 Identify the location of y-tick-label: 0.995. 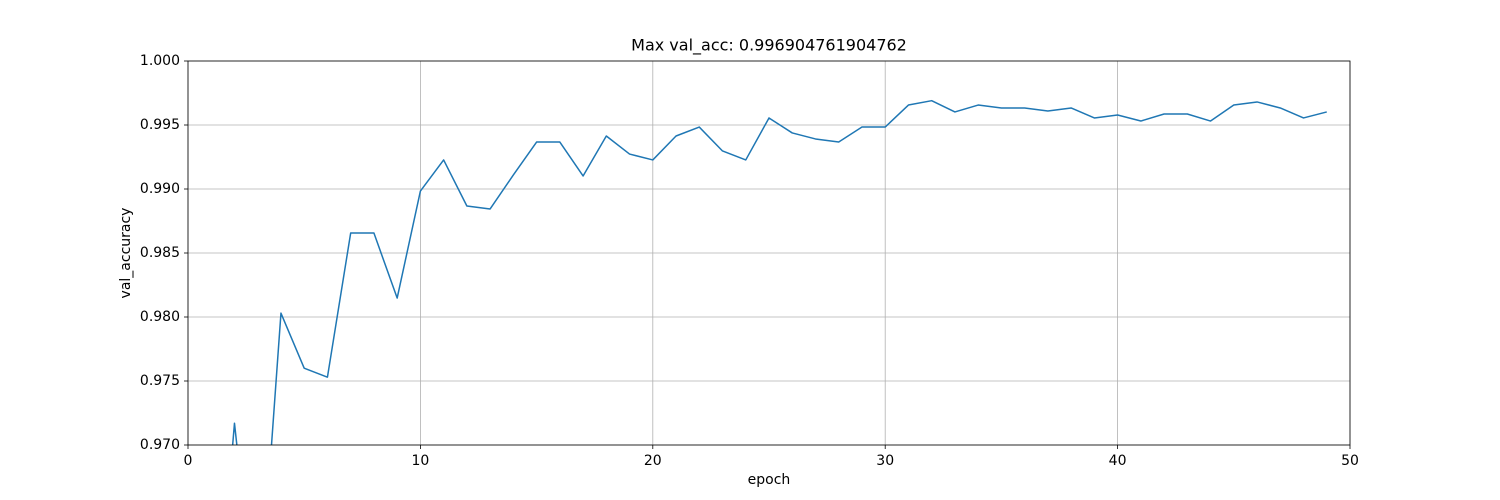
(160, 125).